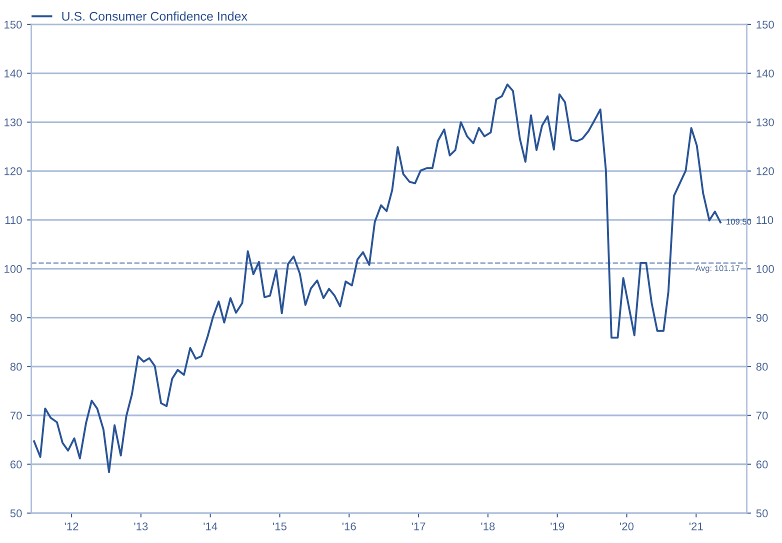  Describe the element at coordinates (13, 220) in the screenshot. I see `y-tick-label: 110` at that location.